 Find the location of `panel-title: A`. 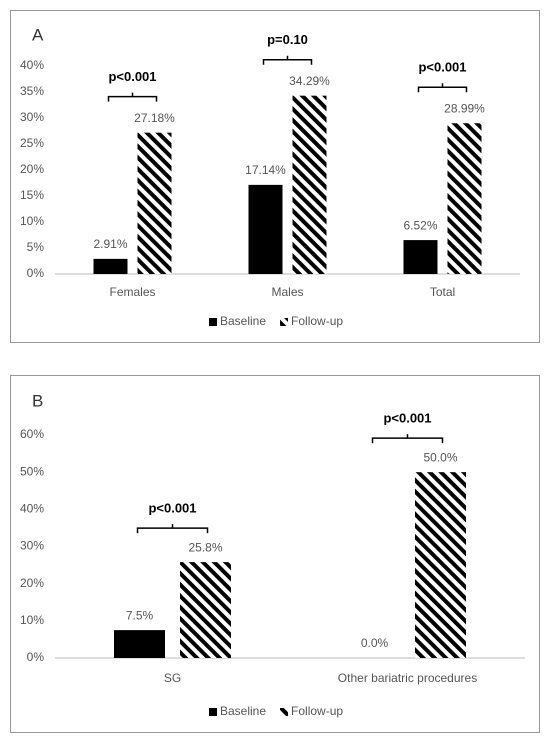

panel-title: A is located at coordinates (38, 34).